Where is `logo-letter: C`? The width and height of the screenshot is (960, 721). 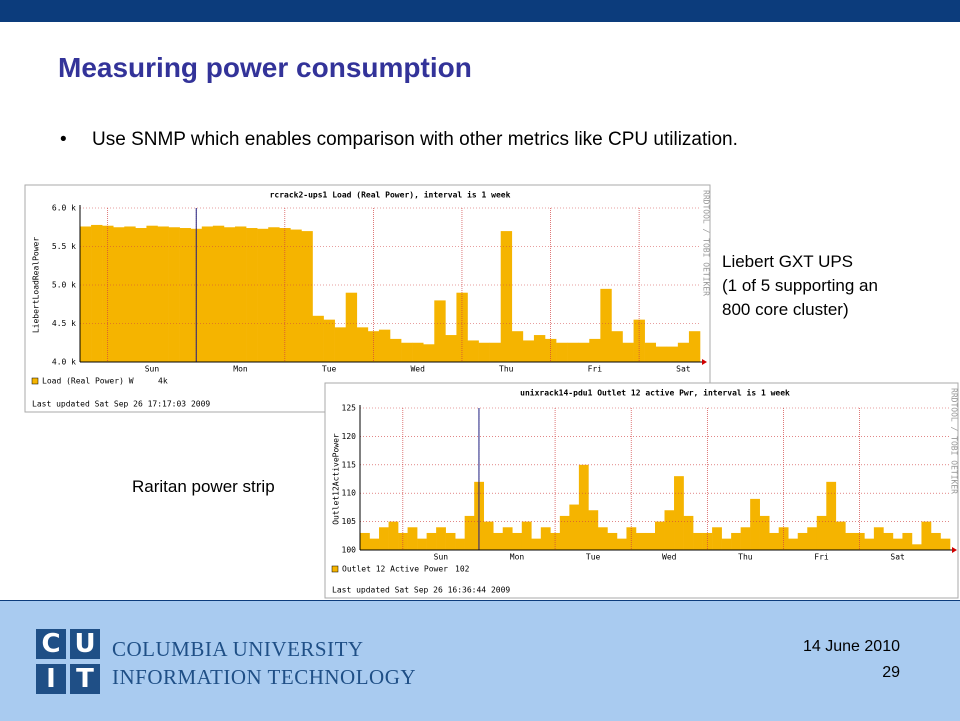
logo-letter: C is located at coordinates (51, 644).